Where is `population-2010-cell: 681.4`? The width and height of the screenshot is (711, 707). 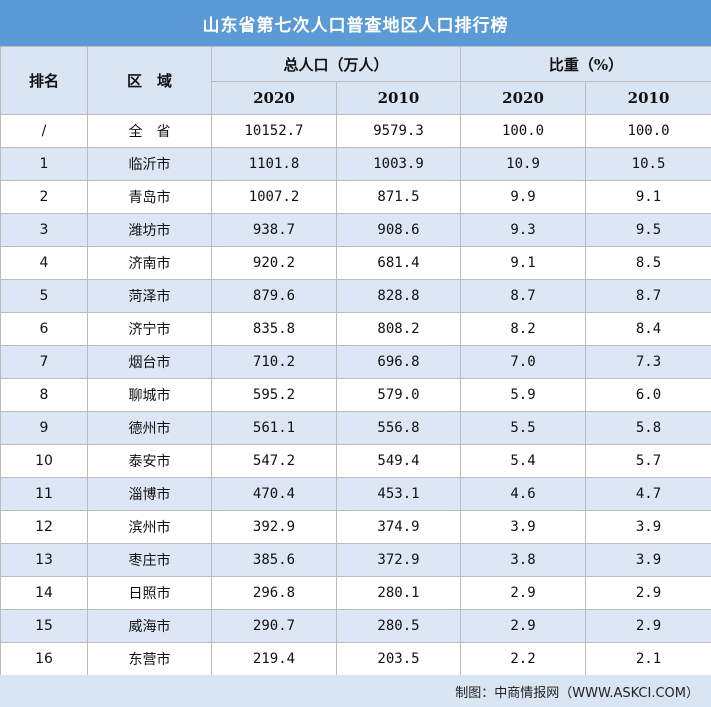
population-2010-cell: 681.4 is located at coordinates (398, 263).